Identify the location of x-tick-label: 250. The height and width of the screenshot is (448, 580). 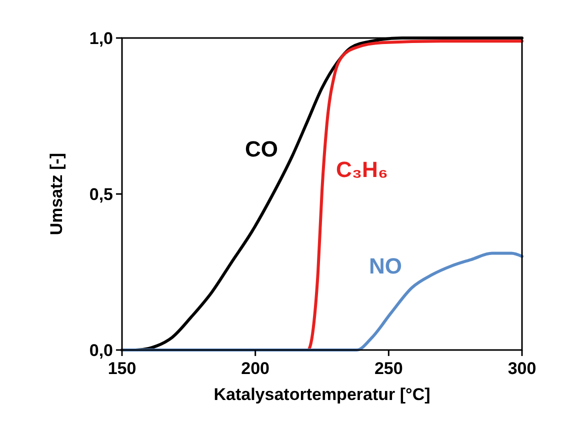
(388, 368).